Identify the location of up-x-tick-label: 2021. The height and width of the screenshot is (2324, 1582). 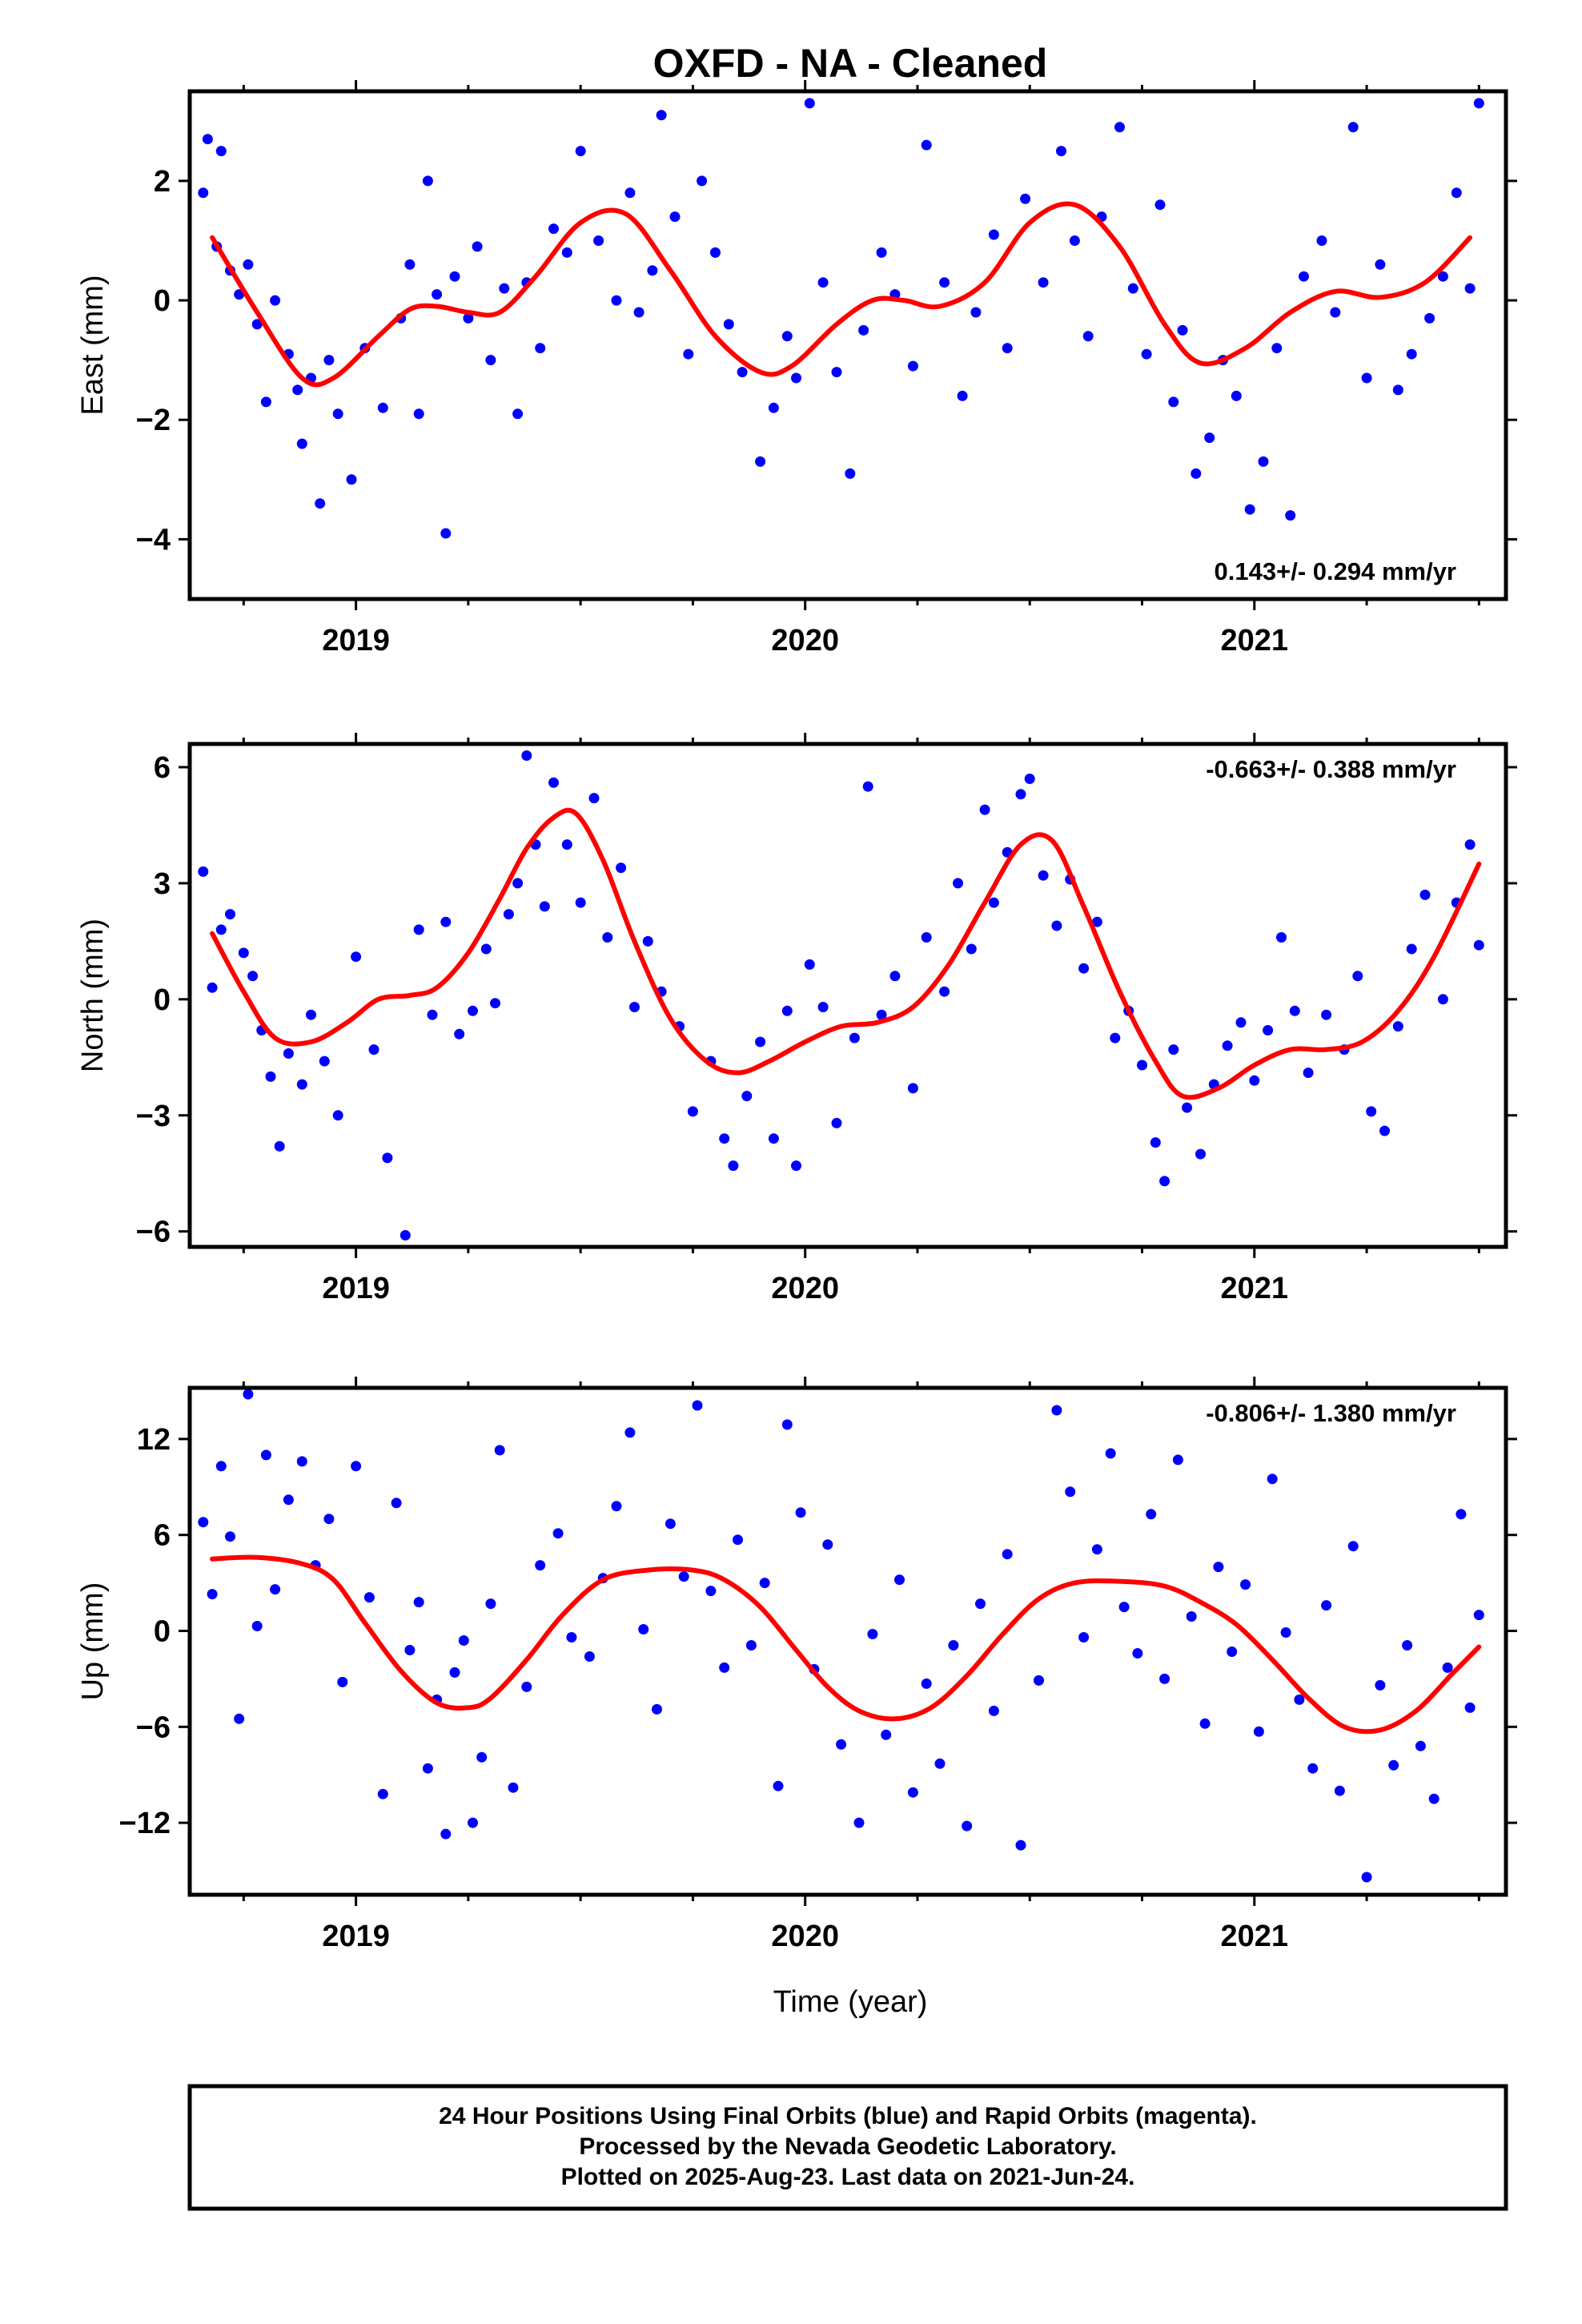
(1255, 1936).